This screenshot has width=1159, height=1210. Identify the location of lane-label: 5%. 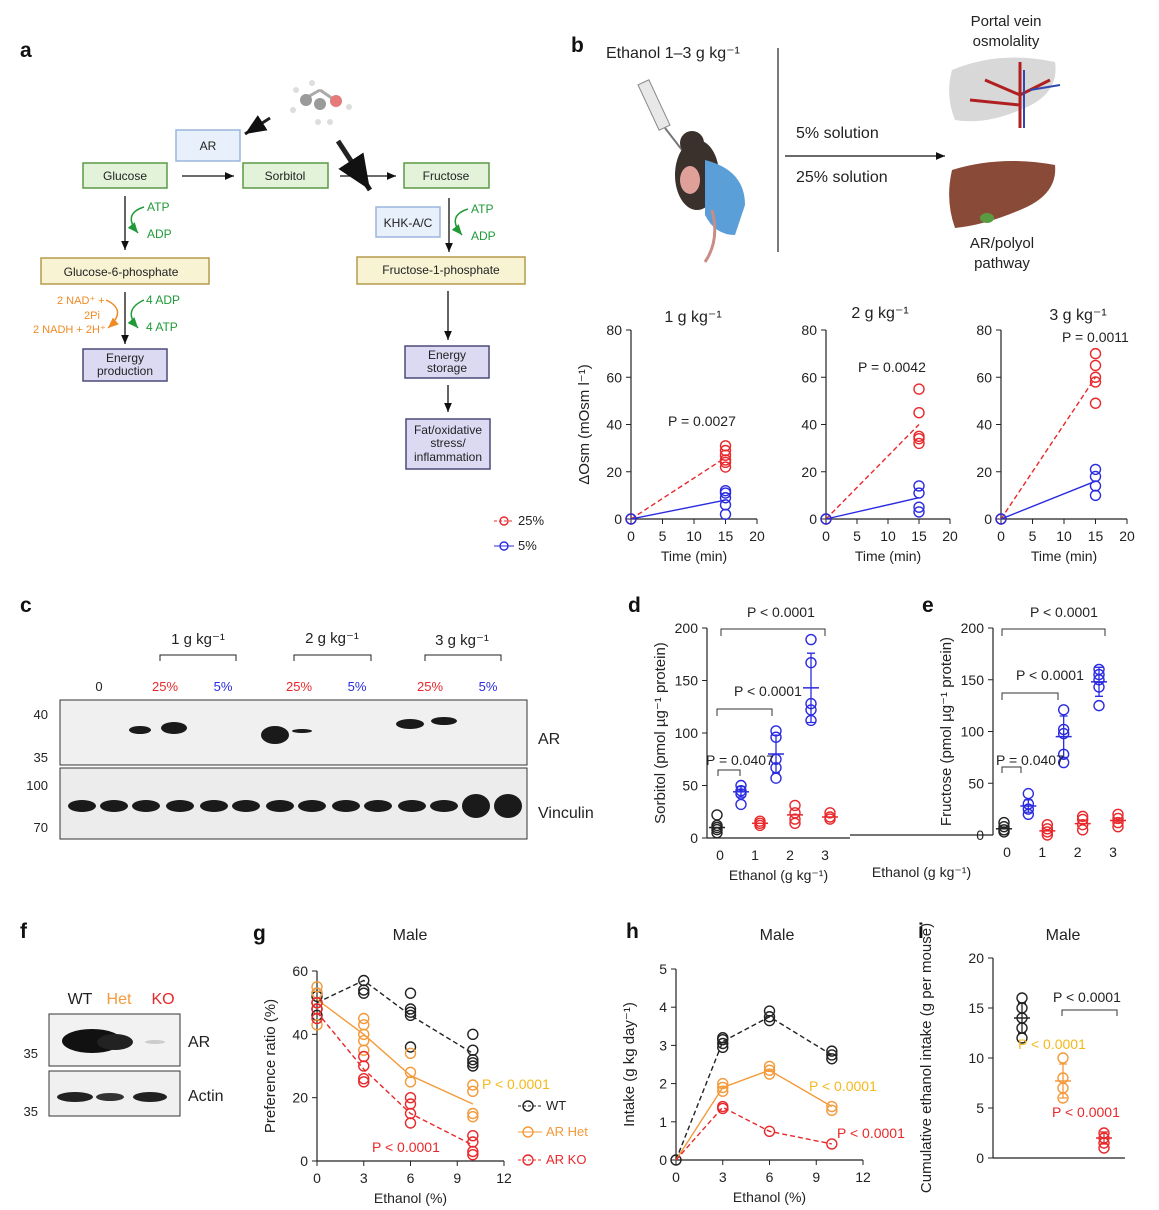
(223, 686).